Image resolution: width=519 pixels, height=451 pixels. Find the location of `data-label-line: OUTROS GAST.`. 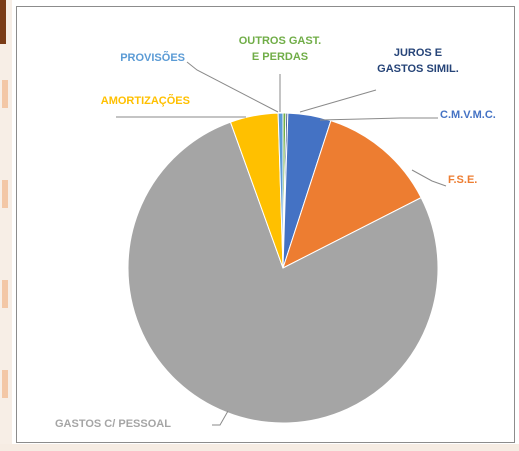

data-label-line: OUTROS GAST. is located at coordinates (280, 41).